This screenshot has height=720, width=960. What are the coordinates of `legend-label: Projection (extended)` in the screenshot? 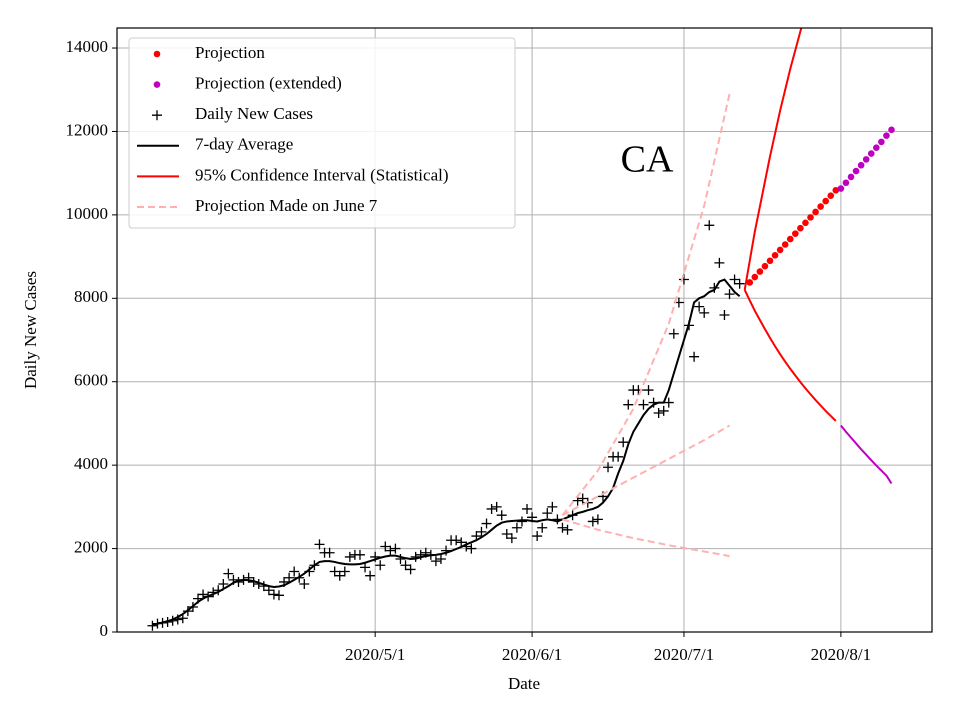 It's located at (268, 83).